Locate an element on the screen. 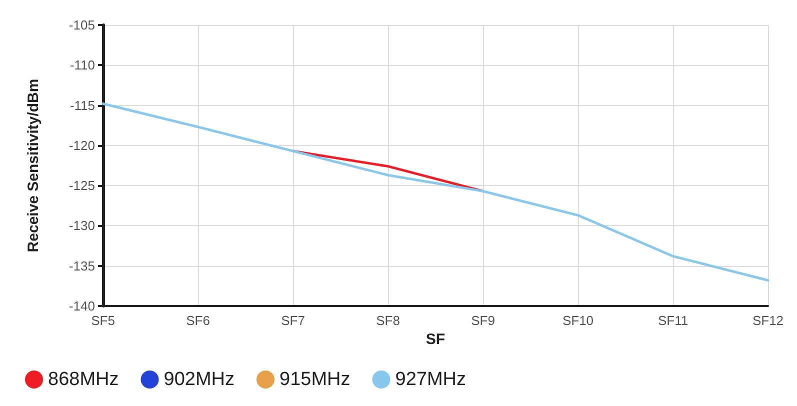 The height and width of the screenshot is (406, 797). y-tick-label: -120 is located at coordinates (81, 145).